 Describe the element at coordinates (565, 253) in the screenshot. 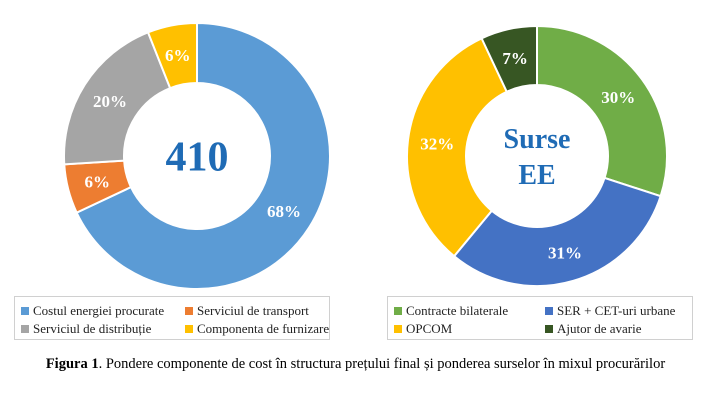

I see `slice-value-label: 31%` at that location.